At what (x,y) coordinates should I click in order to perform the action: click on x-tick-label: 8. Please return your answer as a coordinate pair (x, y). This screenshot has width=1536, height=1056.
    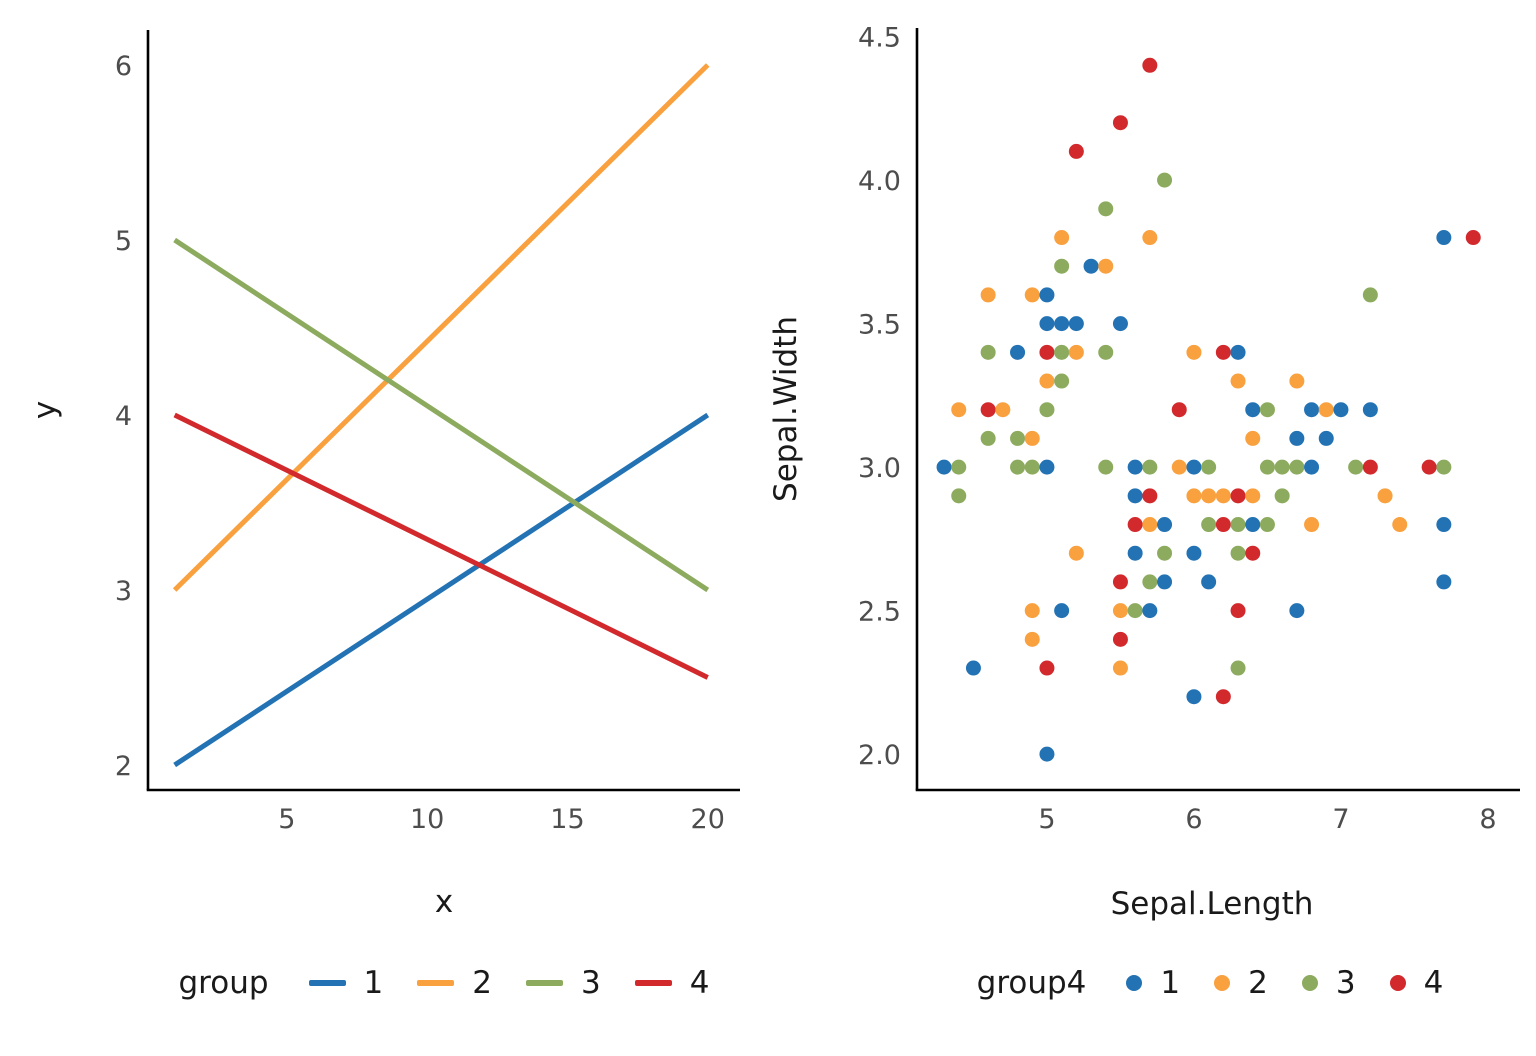
    Looking at the image, I should click on (1487, 819).